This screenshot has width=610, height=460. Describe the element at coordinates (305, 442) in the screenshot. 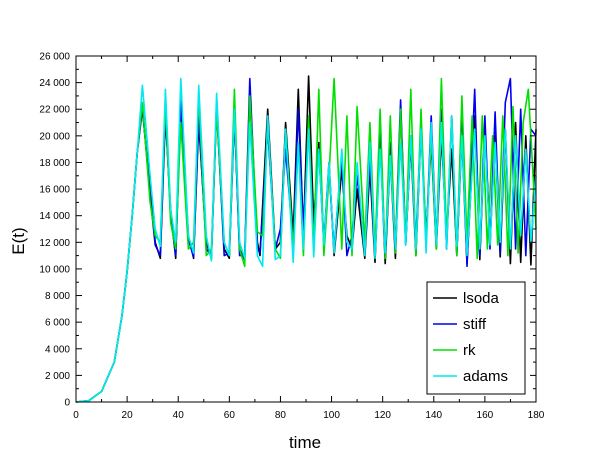

I see `x-axis-title: time` at that location.